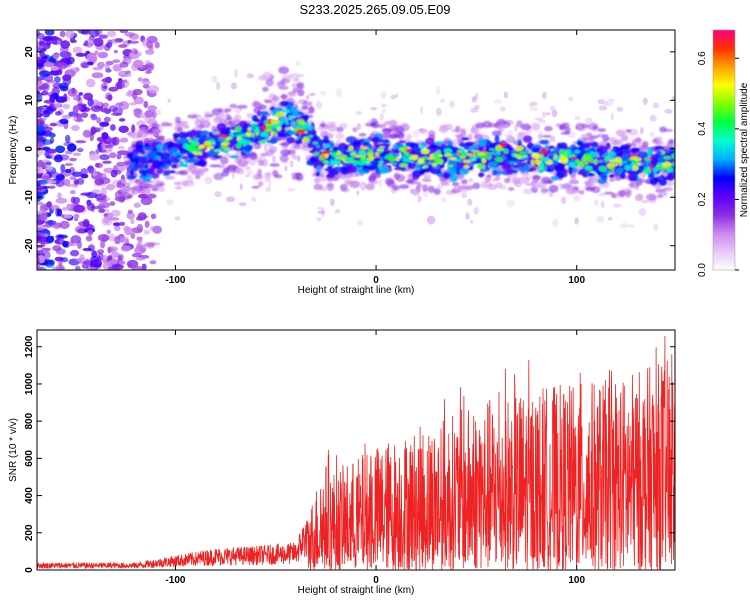 The image size is (750, 600). I want to click on y-tick-label: -20, so click(29, 245).